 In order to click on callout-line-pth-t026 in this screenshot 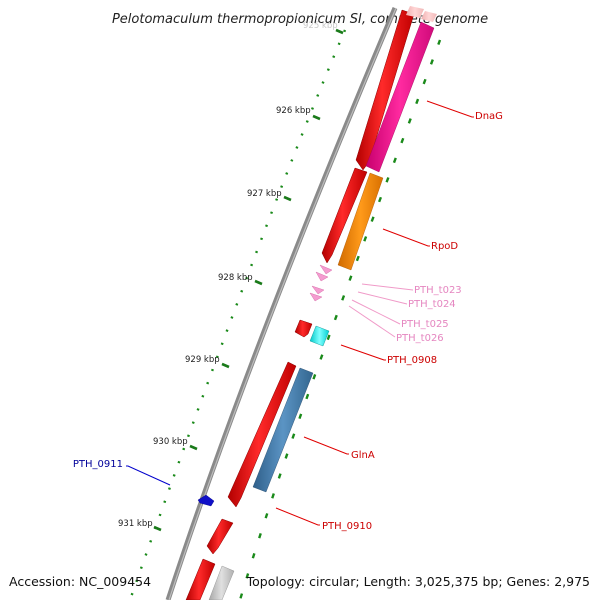, I will do `click(372, 321)`.